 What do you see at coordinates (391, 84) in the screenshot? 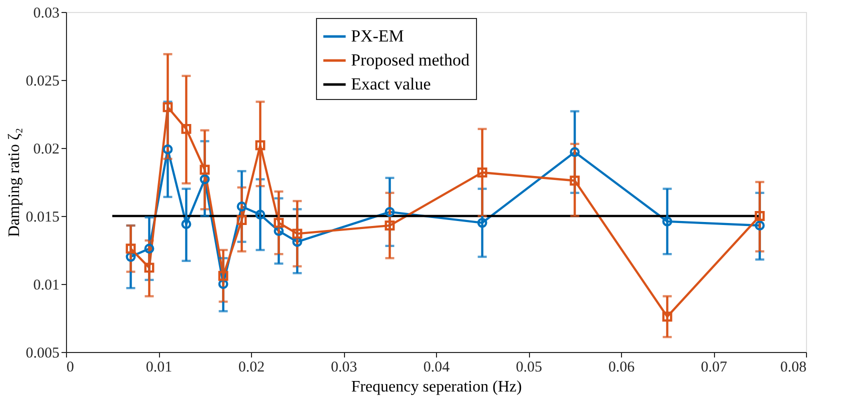
I see `legend-label: Exact value` at bounding box center [391, 84].